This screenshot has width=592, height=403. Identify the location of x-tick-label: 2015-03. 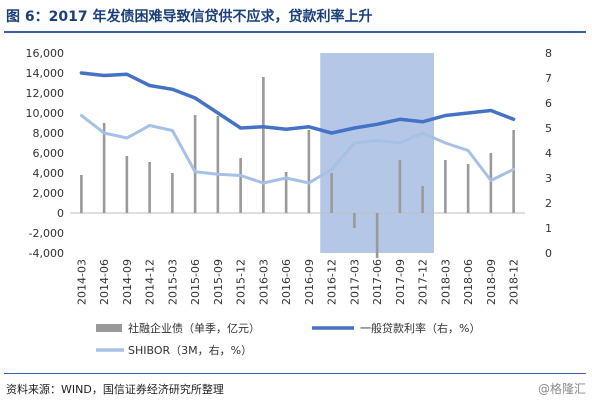
(172, 282).